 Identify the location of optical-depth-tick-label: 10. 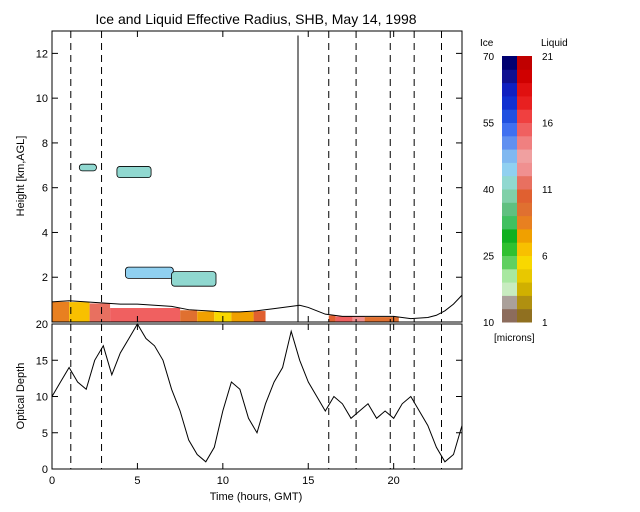
(42, 398).